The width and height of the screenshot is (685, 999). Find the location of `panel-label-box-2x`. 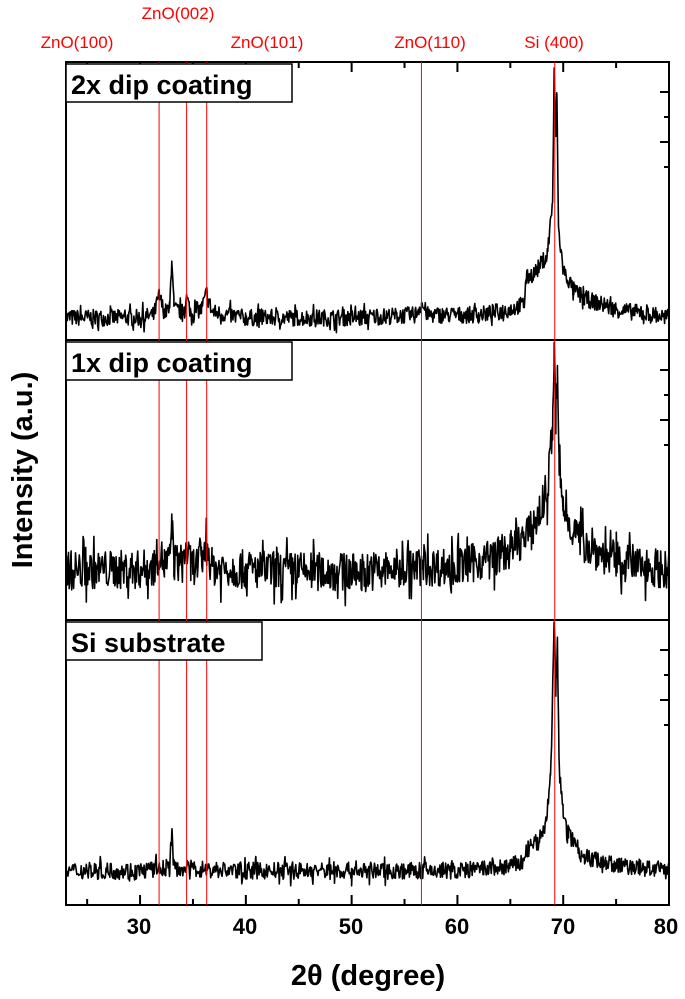

panel-label-box-2x is located at coordinates (179, 83).